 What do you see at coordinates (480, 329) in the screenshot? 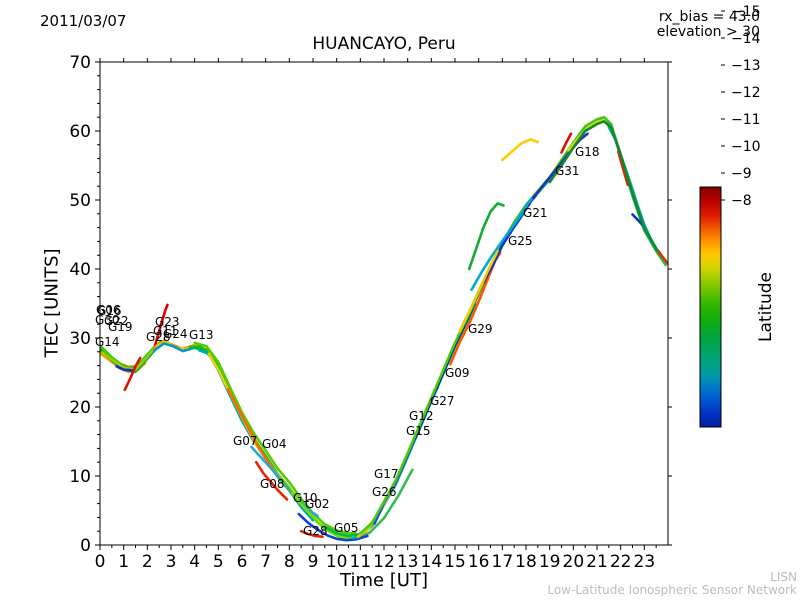
I see `sat-label-G29: G29` at bounding box center [480, 329].